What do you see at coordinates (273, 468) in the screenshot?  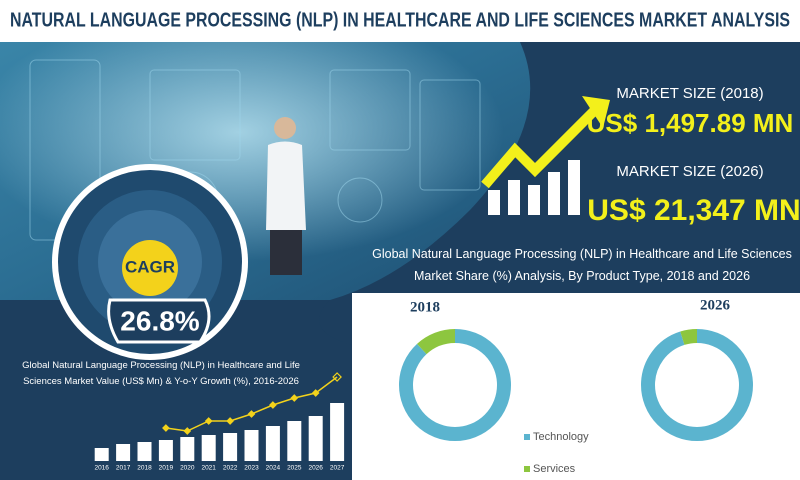 I see `x-tick-label: 2024` at bounding box center [273, 468].